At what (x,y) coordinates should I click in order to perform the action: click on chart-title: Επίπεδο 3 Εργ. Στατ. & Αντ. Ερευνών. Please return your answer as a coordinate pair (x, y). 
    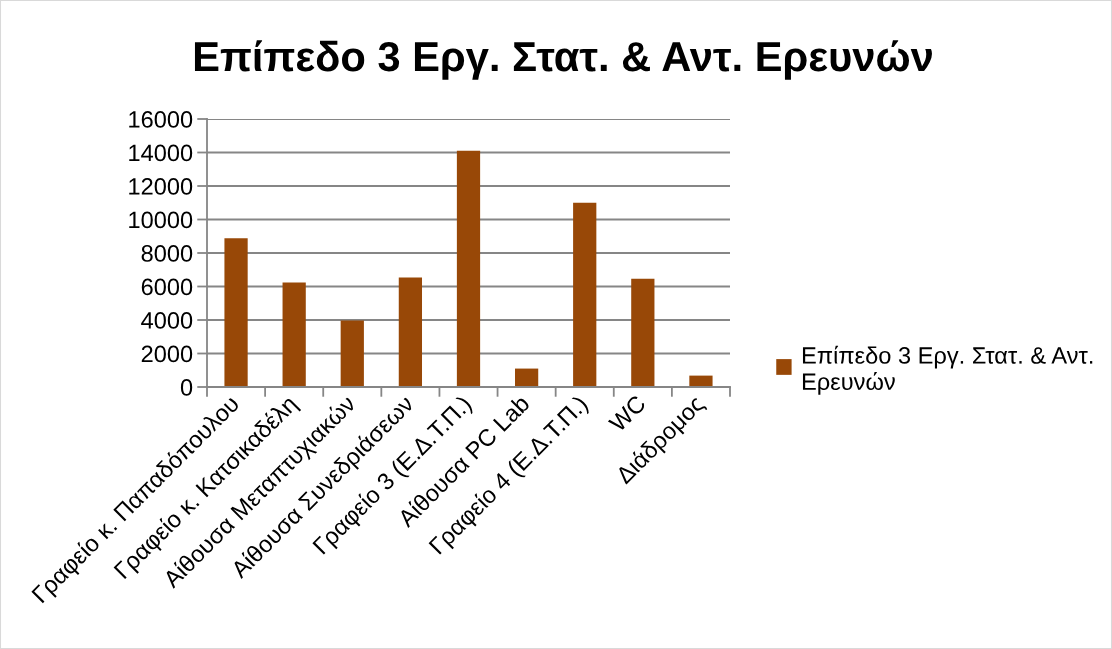
    Looking at the image, I should click on (563, 60).